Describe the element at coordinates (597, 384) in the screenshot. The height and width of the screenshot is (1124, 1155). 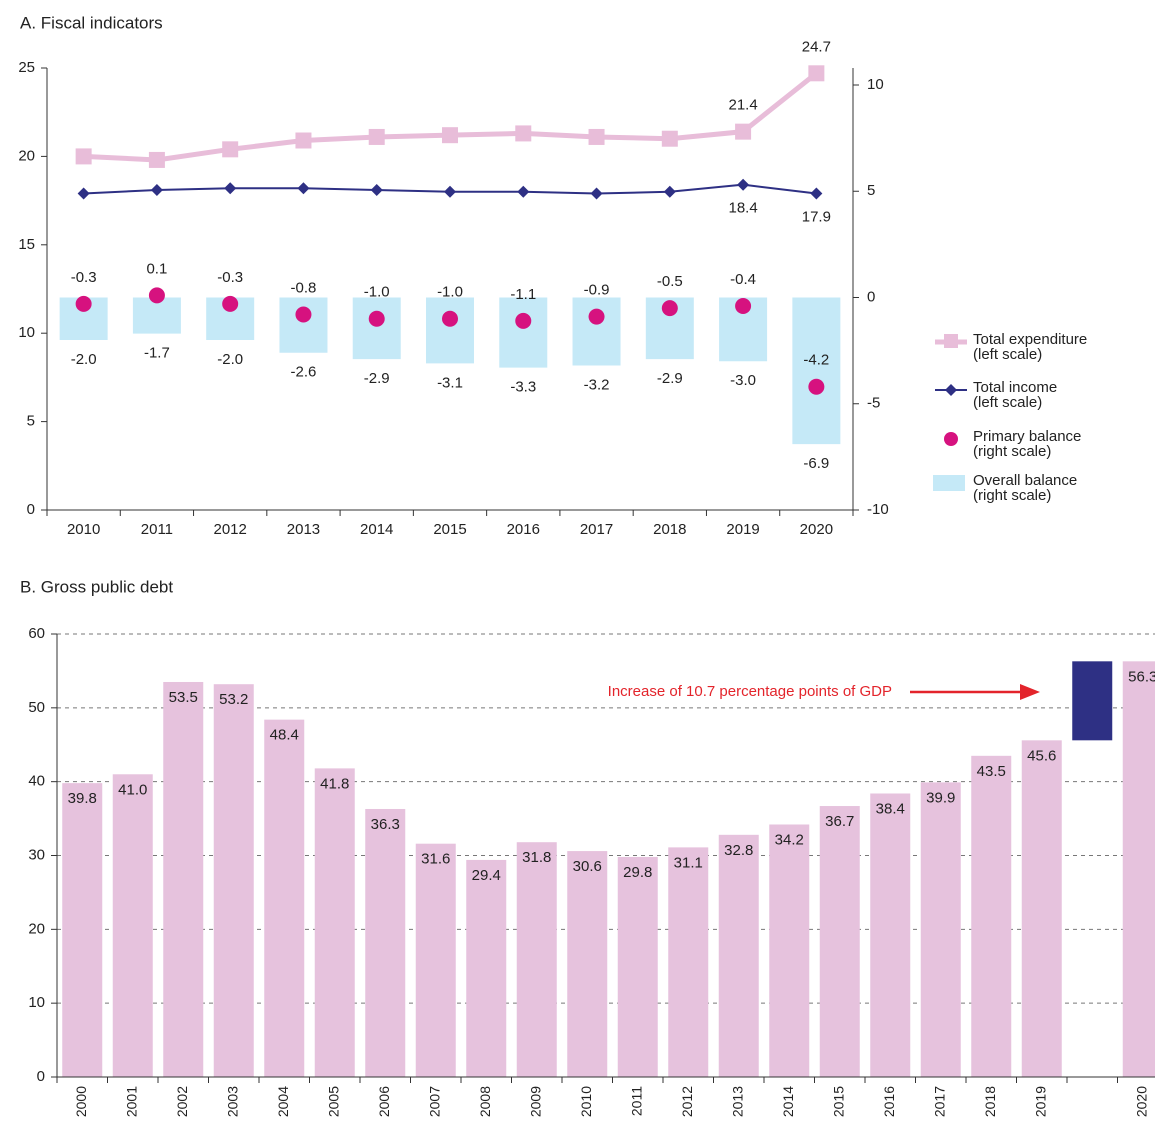
I see `data-label: -3.2` at that location.